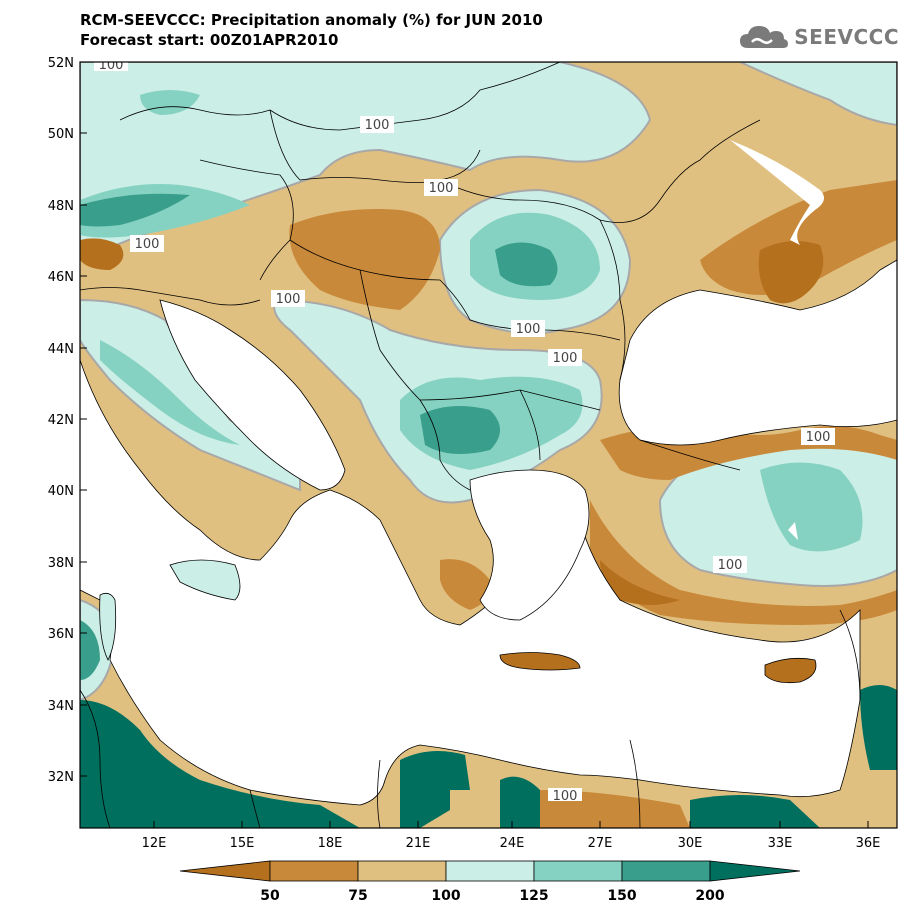 The height and width of the screenshot is (920, 913). What do you see at coordinates (445, 896) in the screenshot?
I see `colorbar-label: 100` at bounding box center [445, 896].